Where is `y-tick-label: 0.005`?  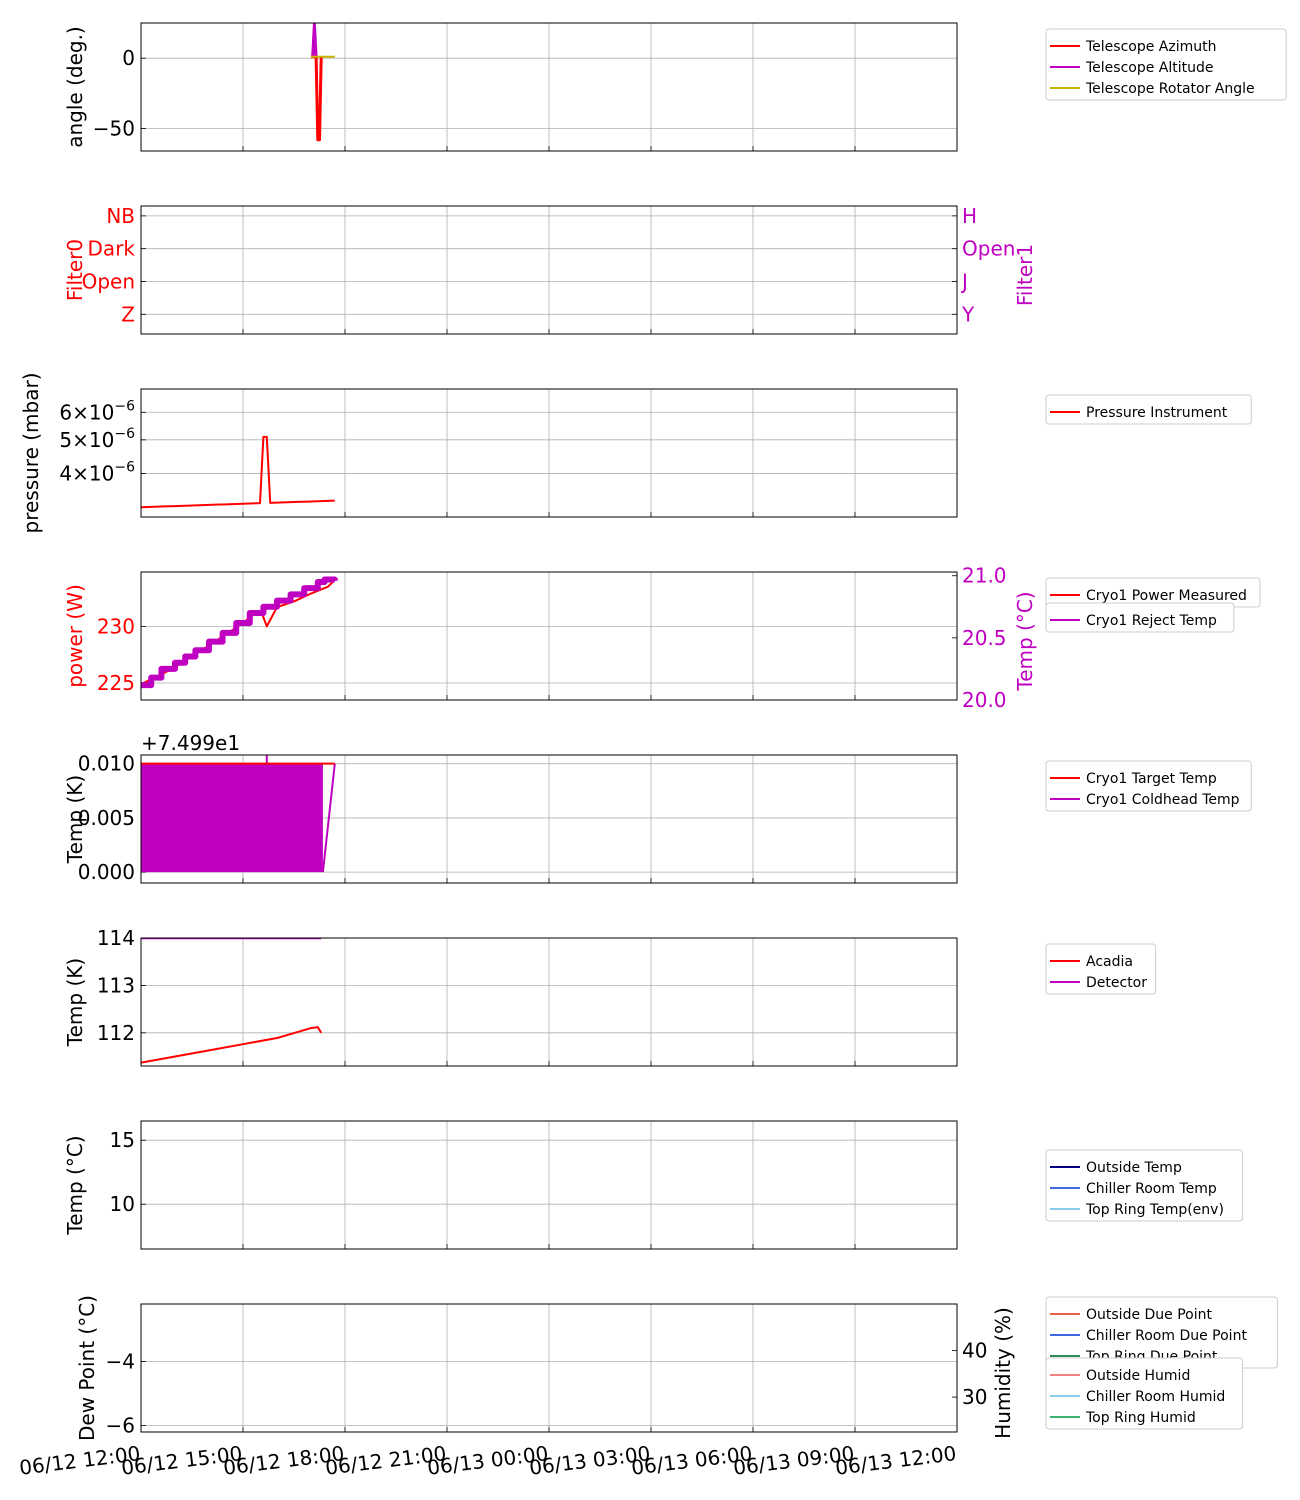
y-tick-label: 0.005 is located at coordinates (106, 818).